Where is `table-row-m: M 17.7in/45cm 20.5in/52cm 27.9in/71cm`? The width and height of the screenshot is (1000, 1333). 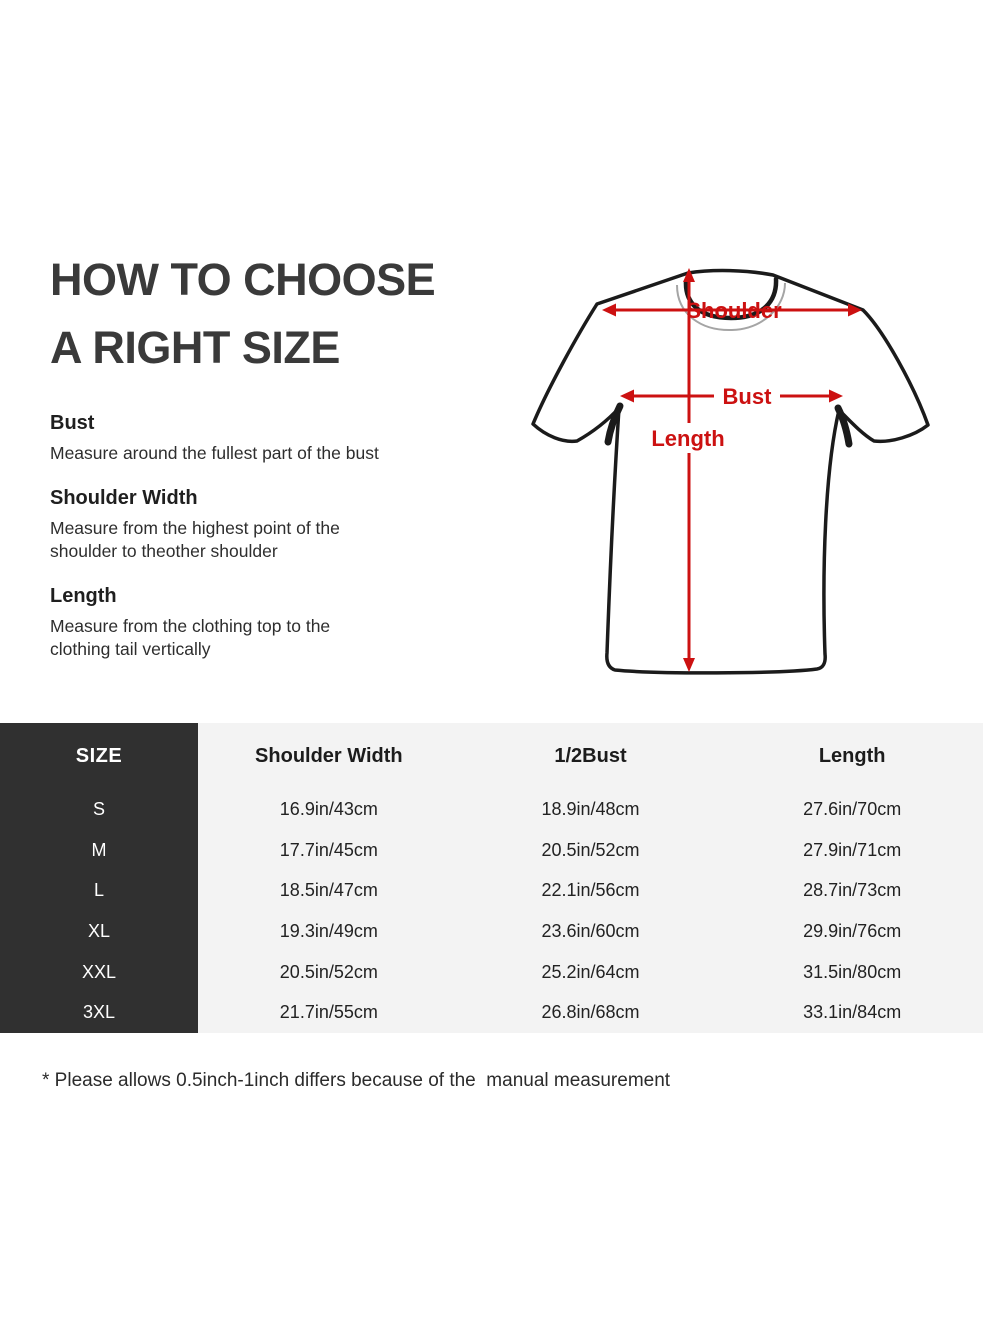 table-row-m: M 17.7in/45cm 20.5in/52cm 27.9in/71cm is located at coordinates (492, 850).